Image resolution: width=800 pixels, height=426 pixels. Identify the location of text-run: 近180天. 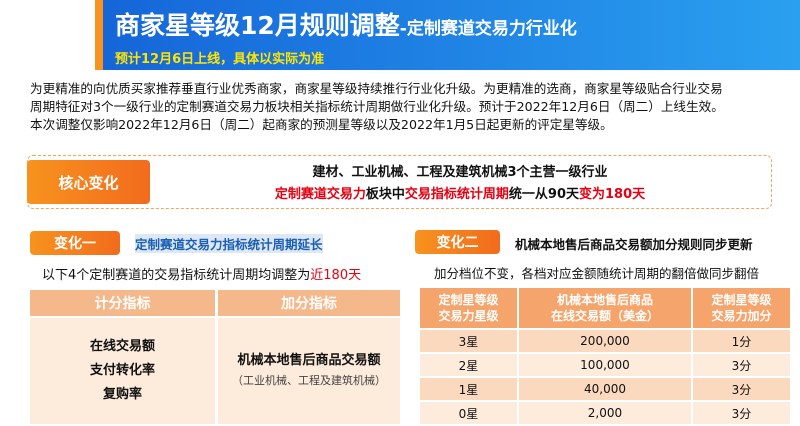
(336, 275).